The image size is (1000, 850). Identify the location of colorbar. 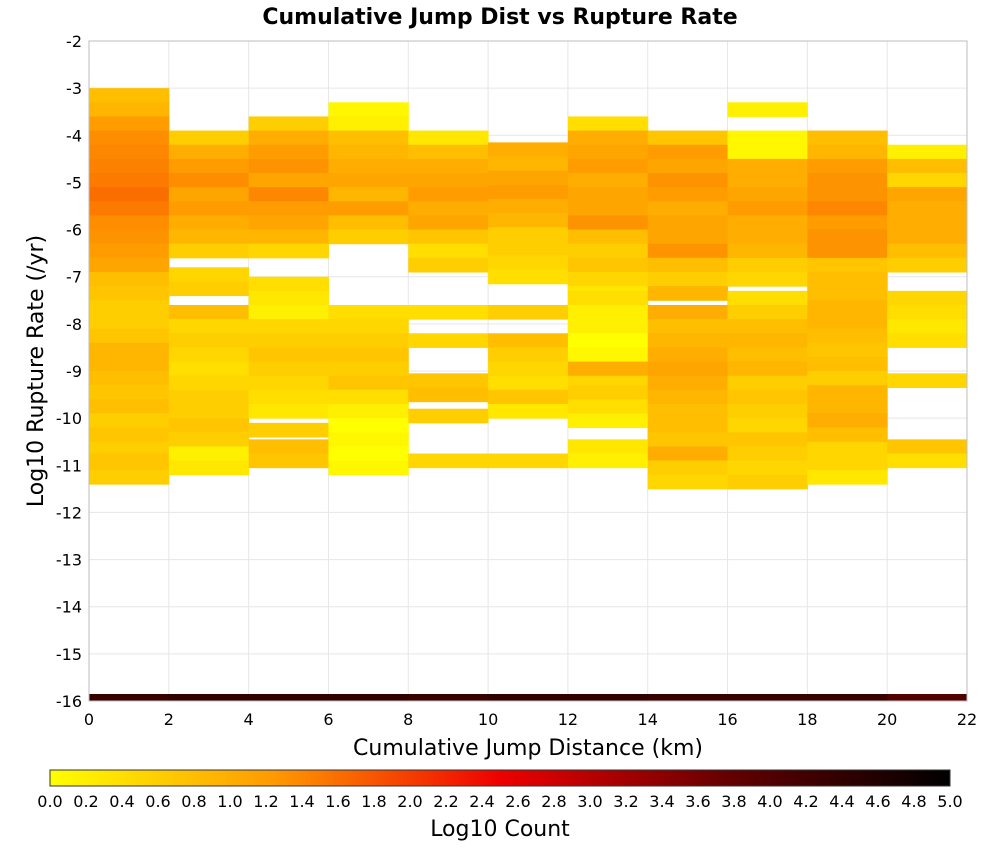
(500, 778).